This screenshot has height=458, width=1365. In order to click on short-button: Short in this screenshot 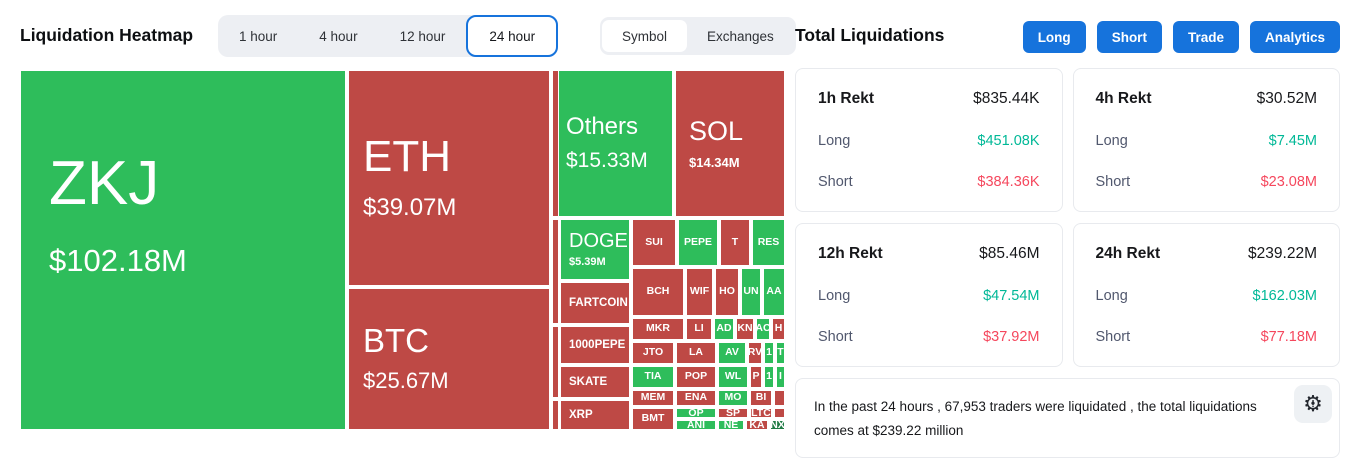, I will do `click(1129, 37)`.